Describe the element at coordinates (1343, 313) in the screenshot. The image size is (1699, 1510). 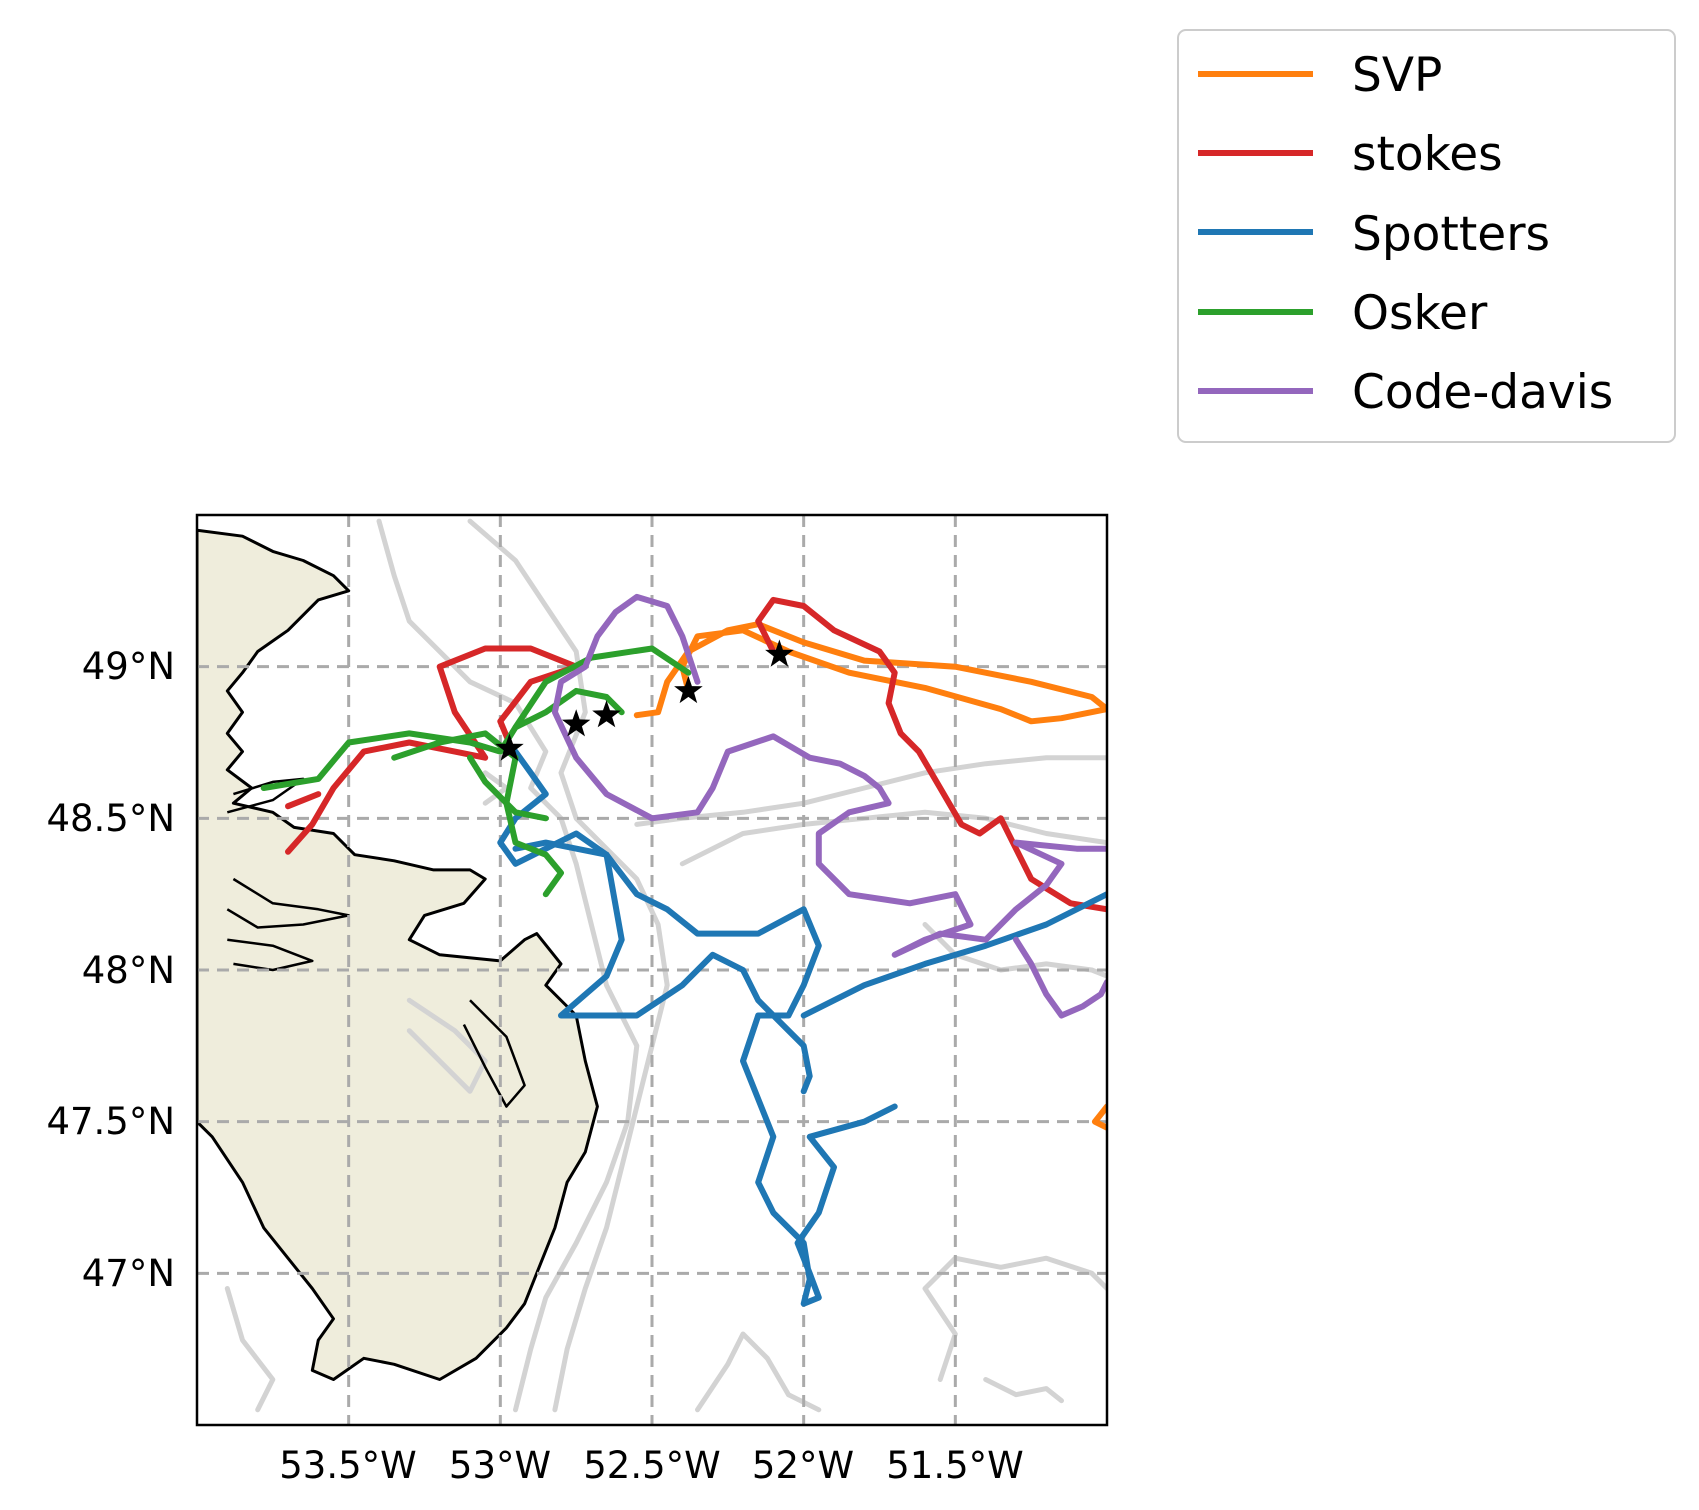
I see `legend-entry-osker: Osker` at that location.